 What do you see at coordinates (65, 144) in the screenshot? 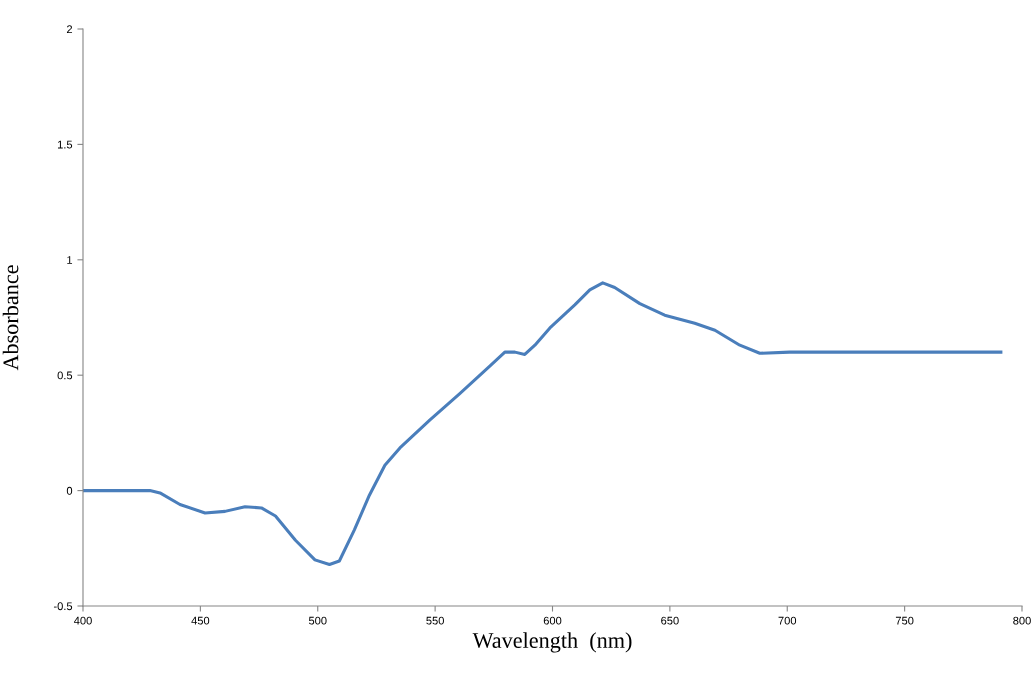
I see `y-tick-label: 1.5` at bounding box center [65, 144].